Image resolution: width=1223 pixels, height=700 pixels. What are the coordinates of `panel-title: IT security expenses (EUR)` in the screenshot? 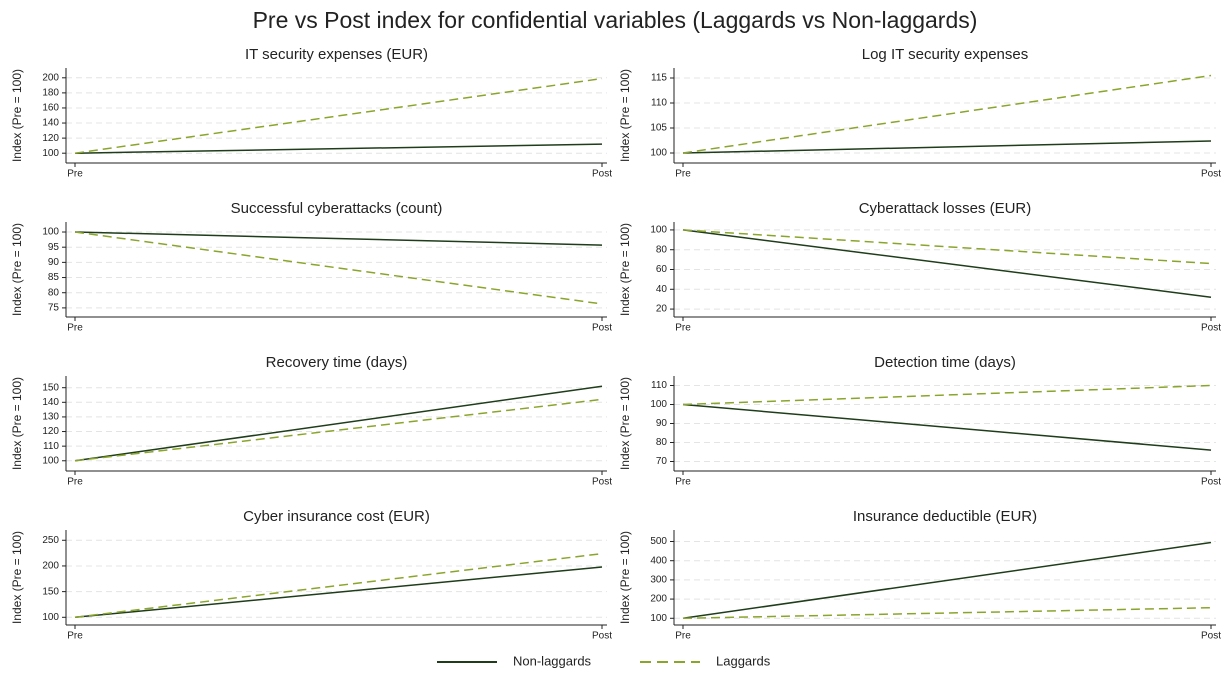 It's located at (336, 54).